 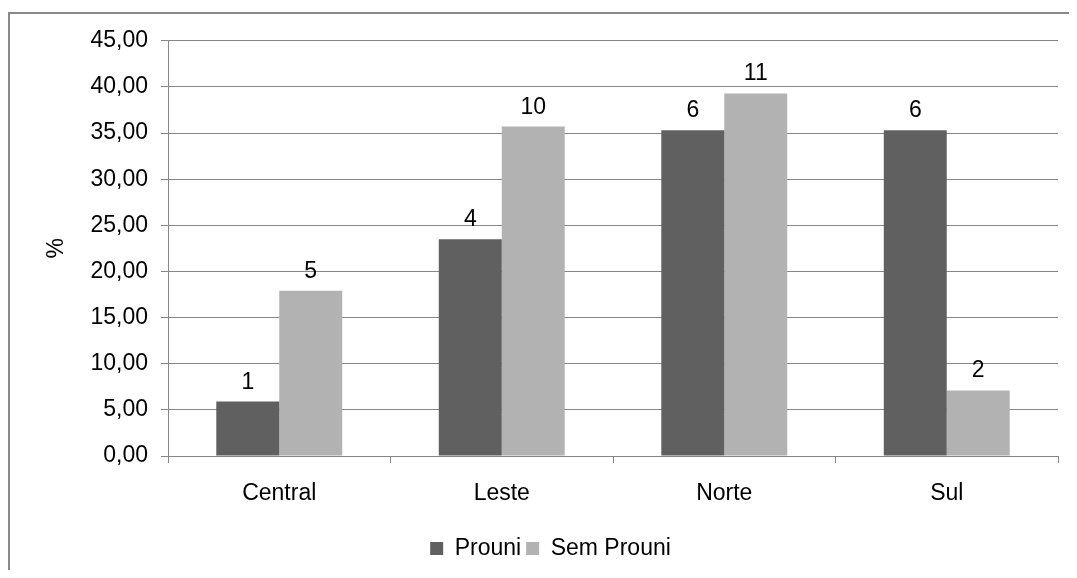 What do you see at coordinates (119, 269) in the screenshot?
I see `y-tick-label: 20,00` at bounding box center [119, 269].